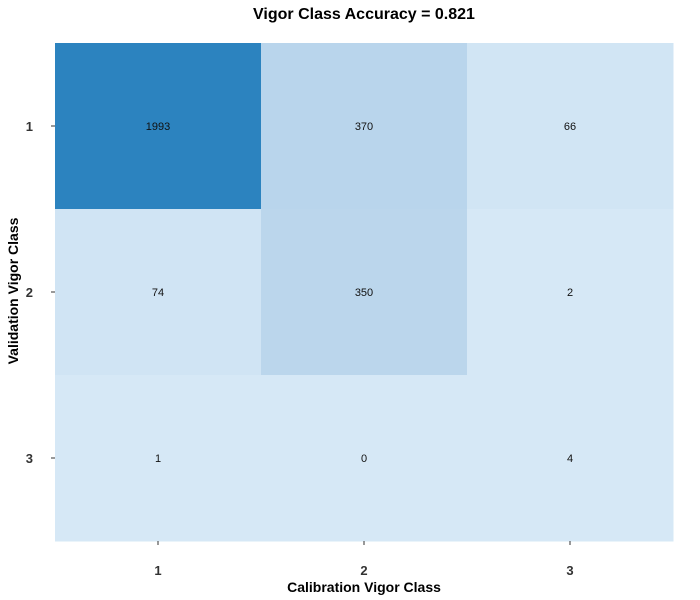 Image resolution: width=700 pixels, height=600 pixels. I want to click on cell-value-label: 0, so click(364, 459).